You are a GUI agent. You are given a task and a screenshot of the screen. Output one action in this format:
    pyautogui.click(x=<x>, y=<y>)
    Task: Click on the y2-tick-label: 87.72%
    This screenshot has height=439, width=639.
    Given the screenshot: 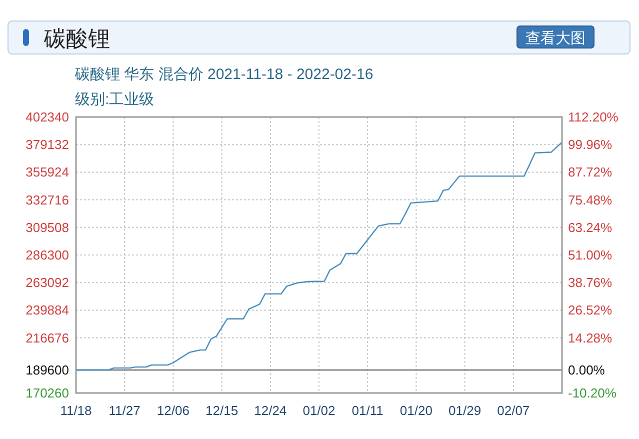 What is the action you would take?
    pyautogui.click(x=590, y=172)
    